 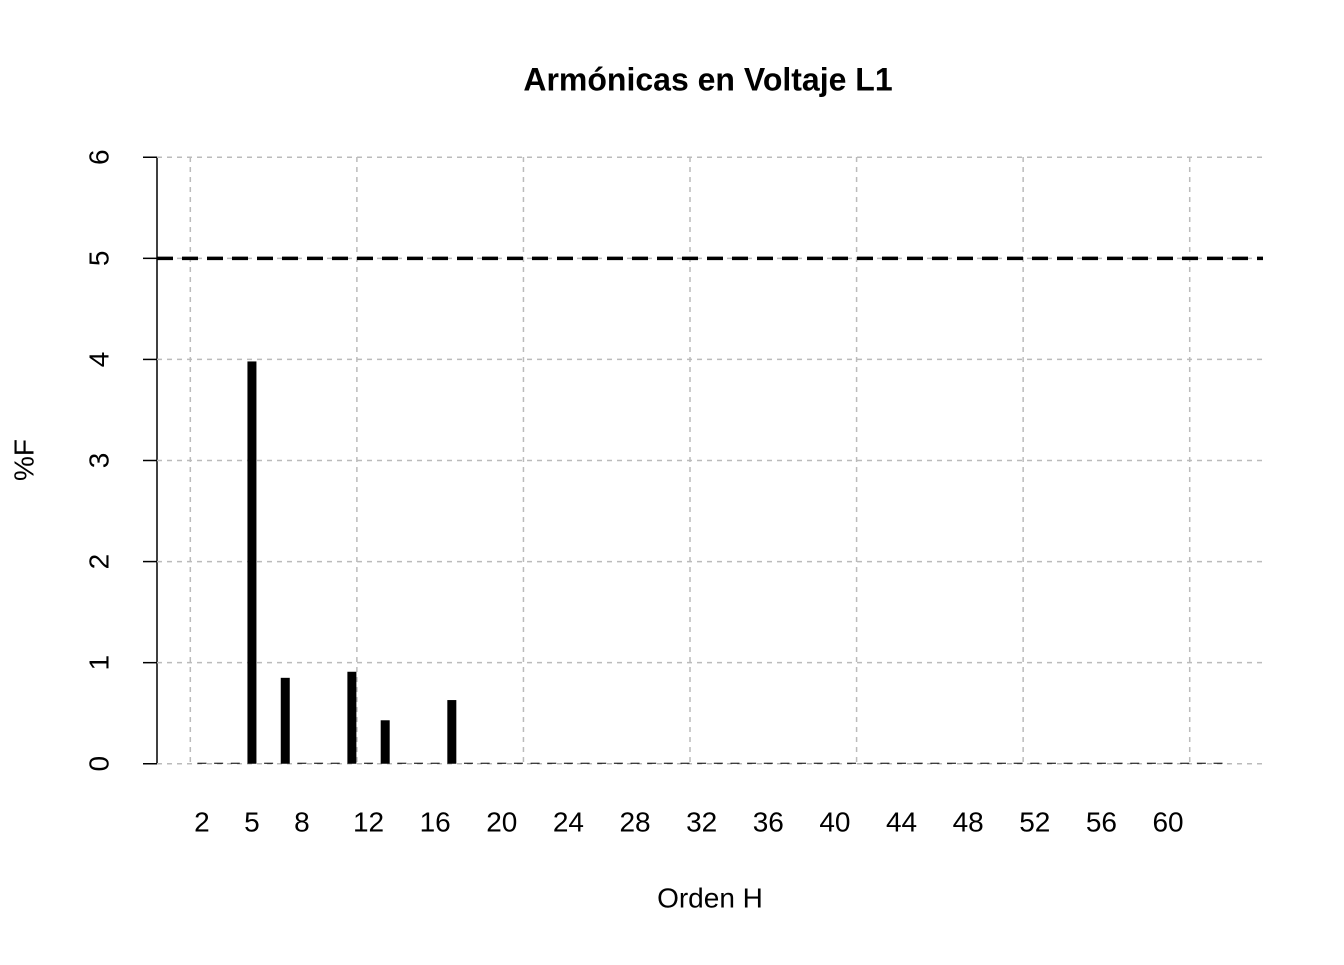 What do you see at coordinates (98, 461) in the screenshot?
I see `y-tick-label: 3` at bounding box center [98, 461].